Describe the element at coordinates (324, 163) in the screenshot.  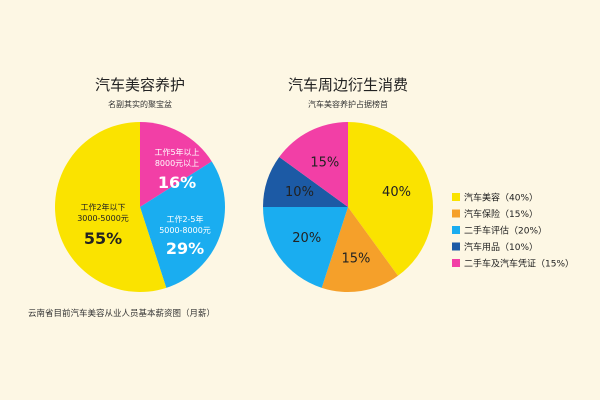
I see `slice-value-consumption-4: 15%` at that location.